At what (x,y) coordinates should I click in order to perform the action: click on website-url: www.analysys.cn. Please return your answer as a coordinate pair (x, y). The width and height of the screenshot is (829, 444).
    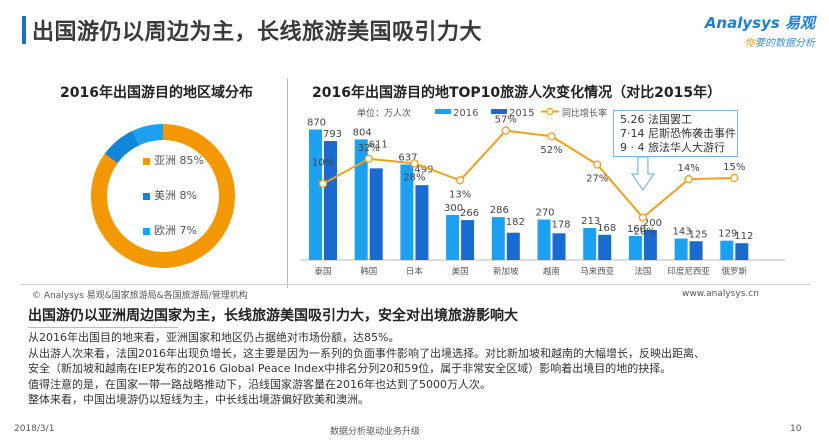
    Looking at the image, I should click on (720, 294).